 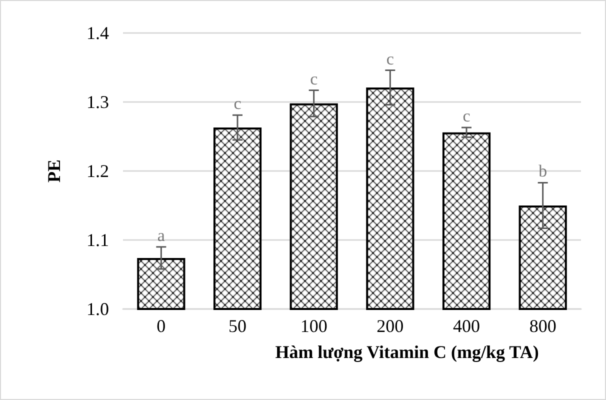 What do you see at coordinates (466, 326) in the screenshot?
I see `x-tick-label: 400` at bounding box center [466, 326].